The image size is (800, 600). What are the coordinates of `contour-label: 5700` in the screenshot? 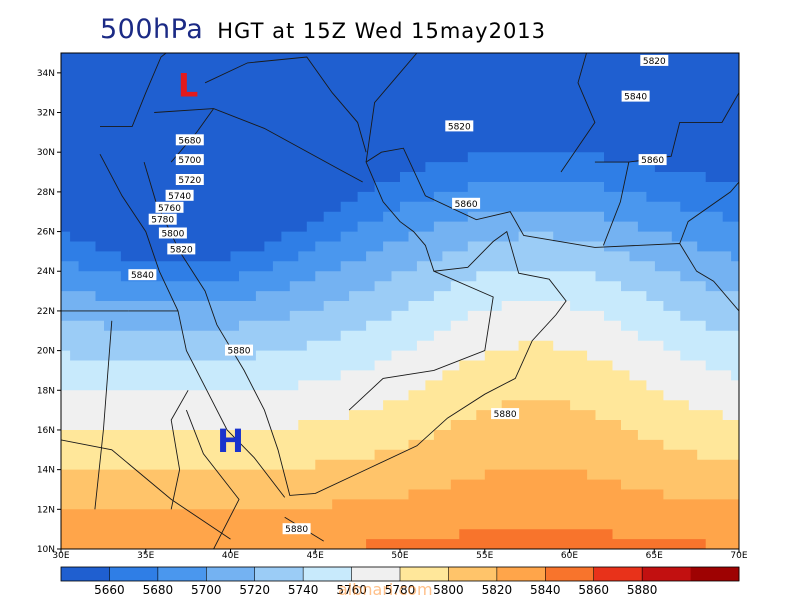 It's located at (189, 160).